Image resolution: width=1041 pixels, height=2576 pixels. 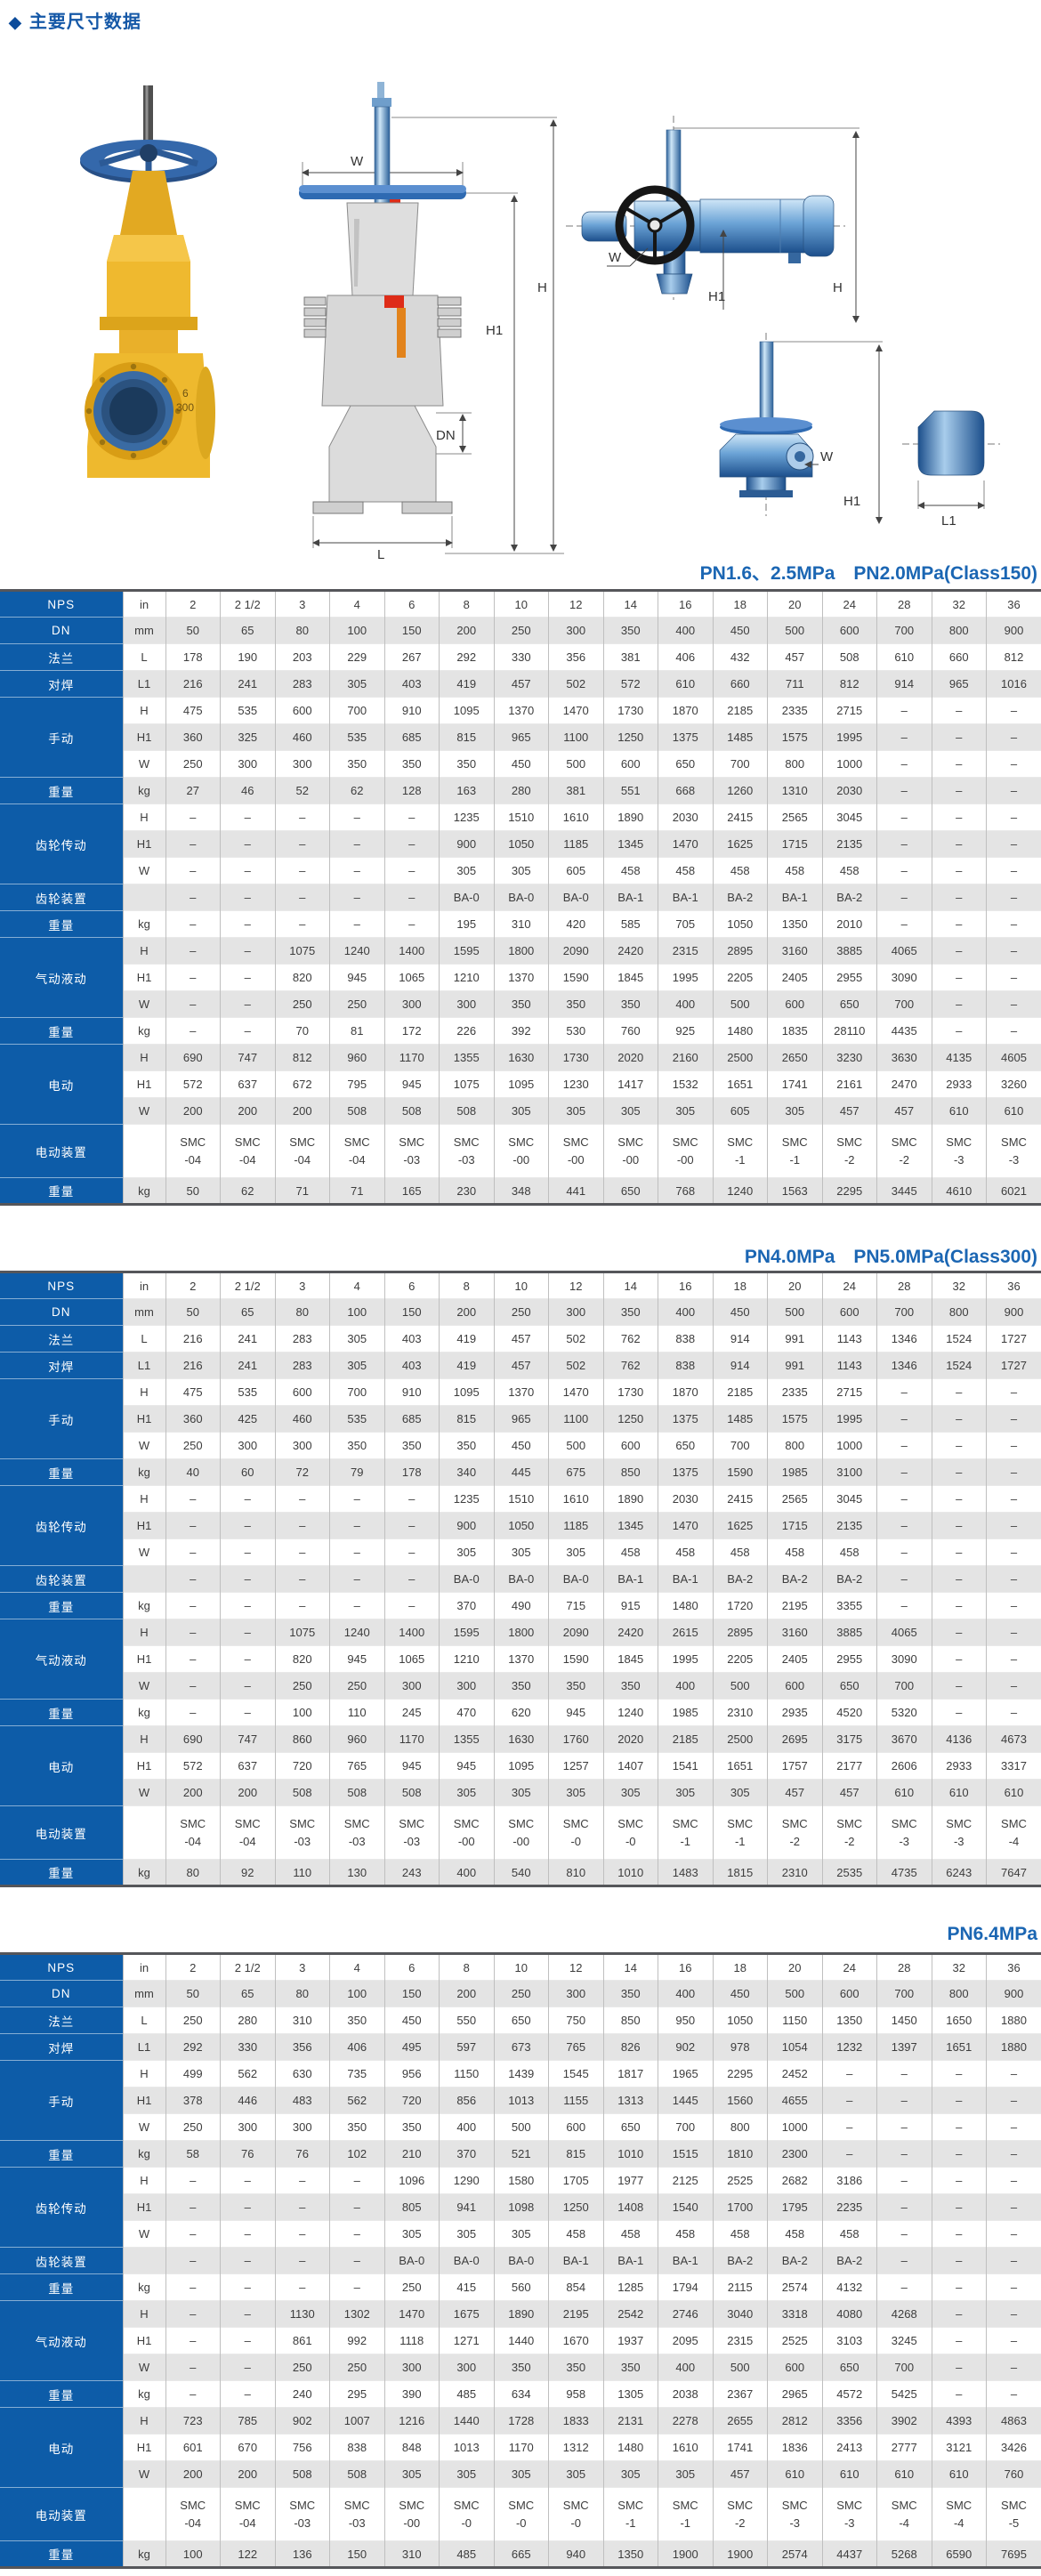 I want to click on data-cell: 1800, so click(x=521, y=951).